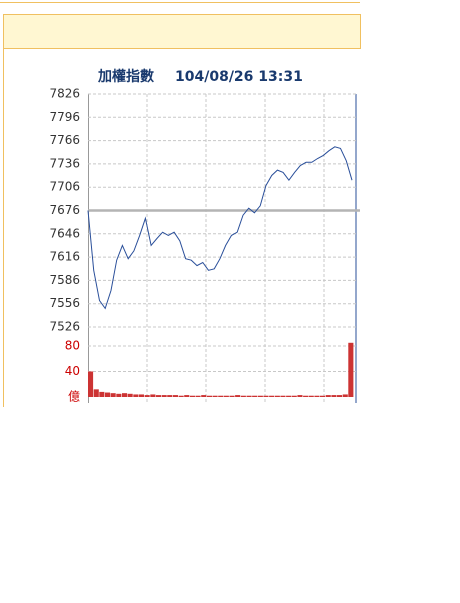  I want to click on y-tick-label: 億, so click(74, 397).